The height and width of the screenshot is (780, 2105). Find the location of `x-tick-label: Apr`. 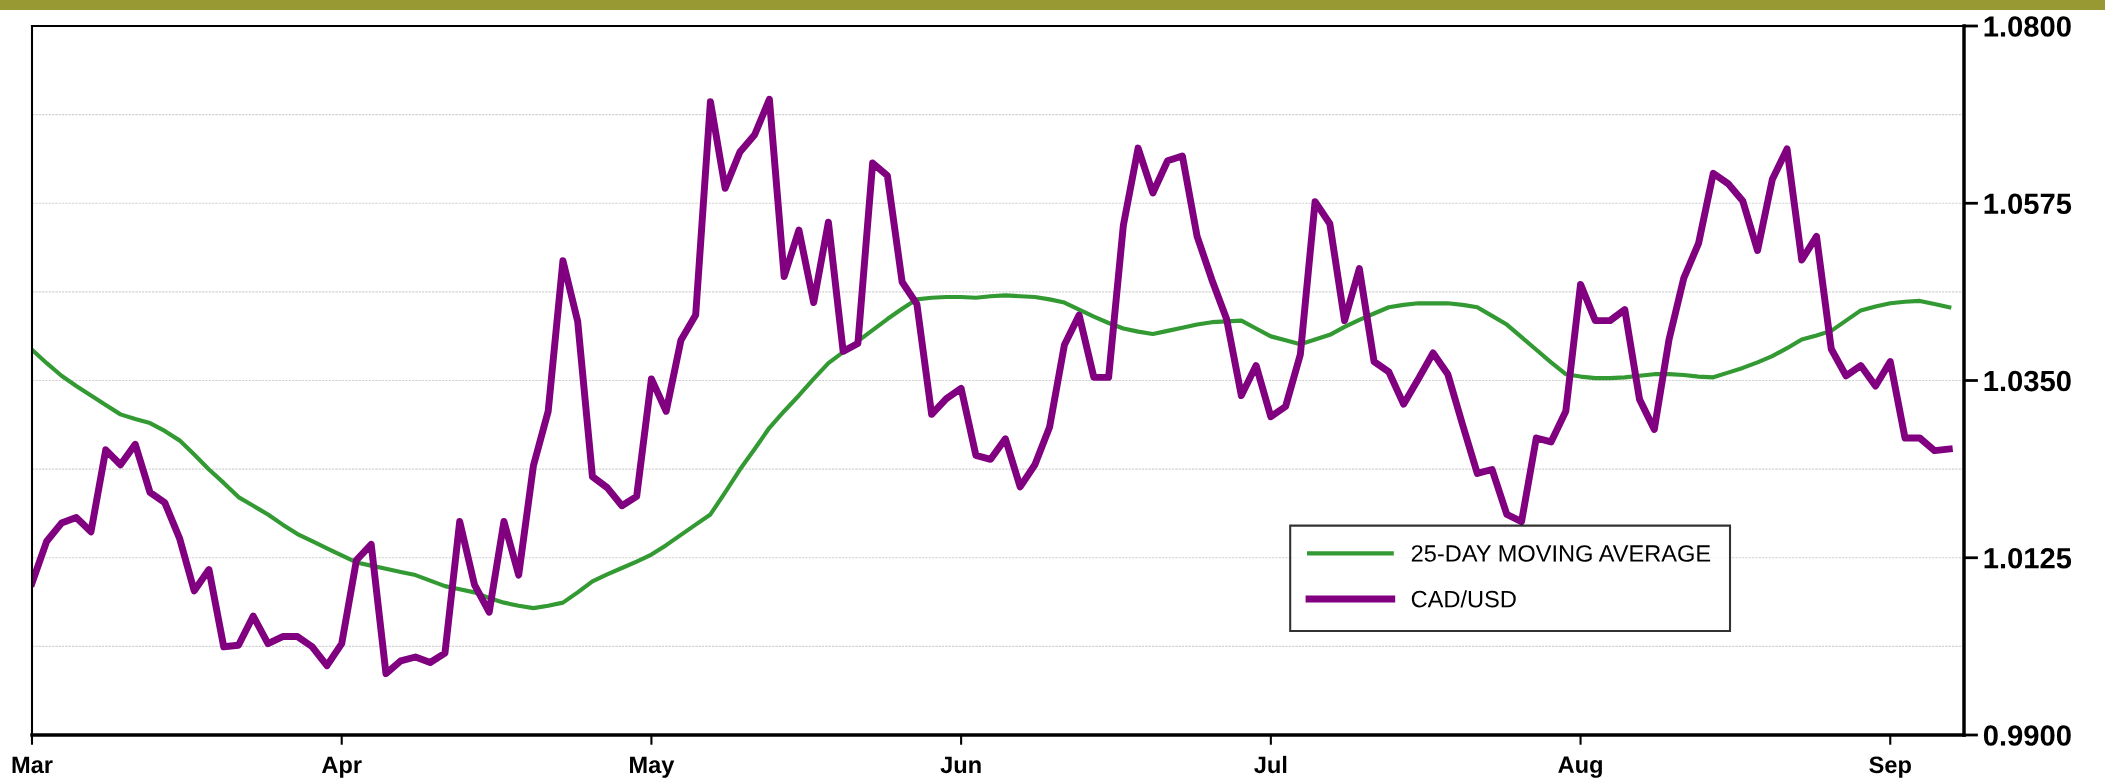

x-tick-label: Apr is located at coordinates (341, 767).